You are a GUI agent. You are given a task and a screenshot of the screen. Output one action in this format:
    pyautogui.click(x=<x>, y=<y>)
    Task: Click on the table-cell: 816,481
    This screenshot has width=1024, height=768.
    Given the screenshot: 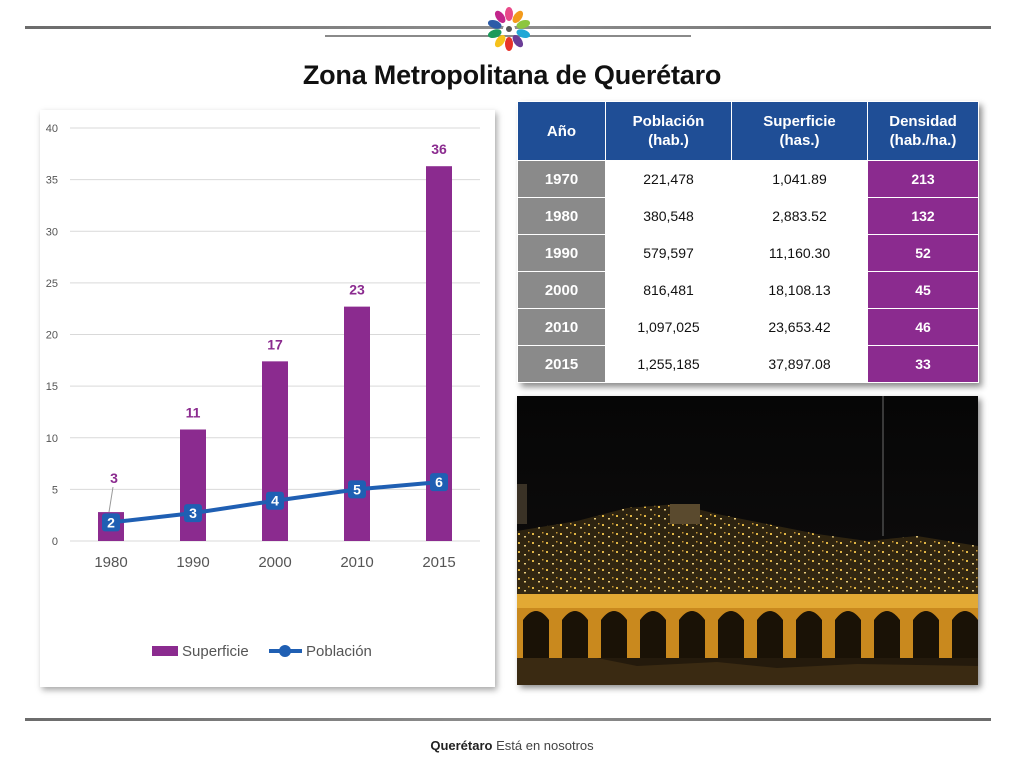 What is the action you would take?
    pyautogui.click(x=668, y=290)
    